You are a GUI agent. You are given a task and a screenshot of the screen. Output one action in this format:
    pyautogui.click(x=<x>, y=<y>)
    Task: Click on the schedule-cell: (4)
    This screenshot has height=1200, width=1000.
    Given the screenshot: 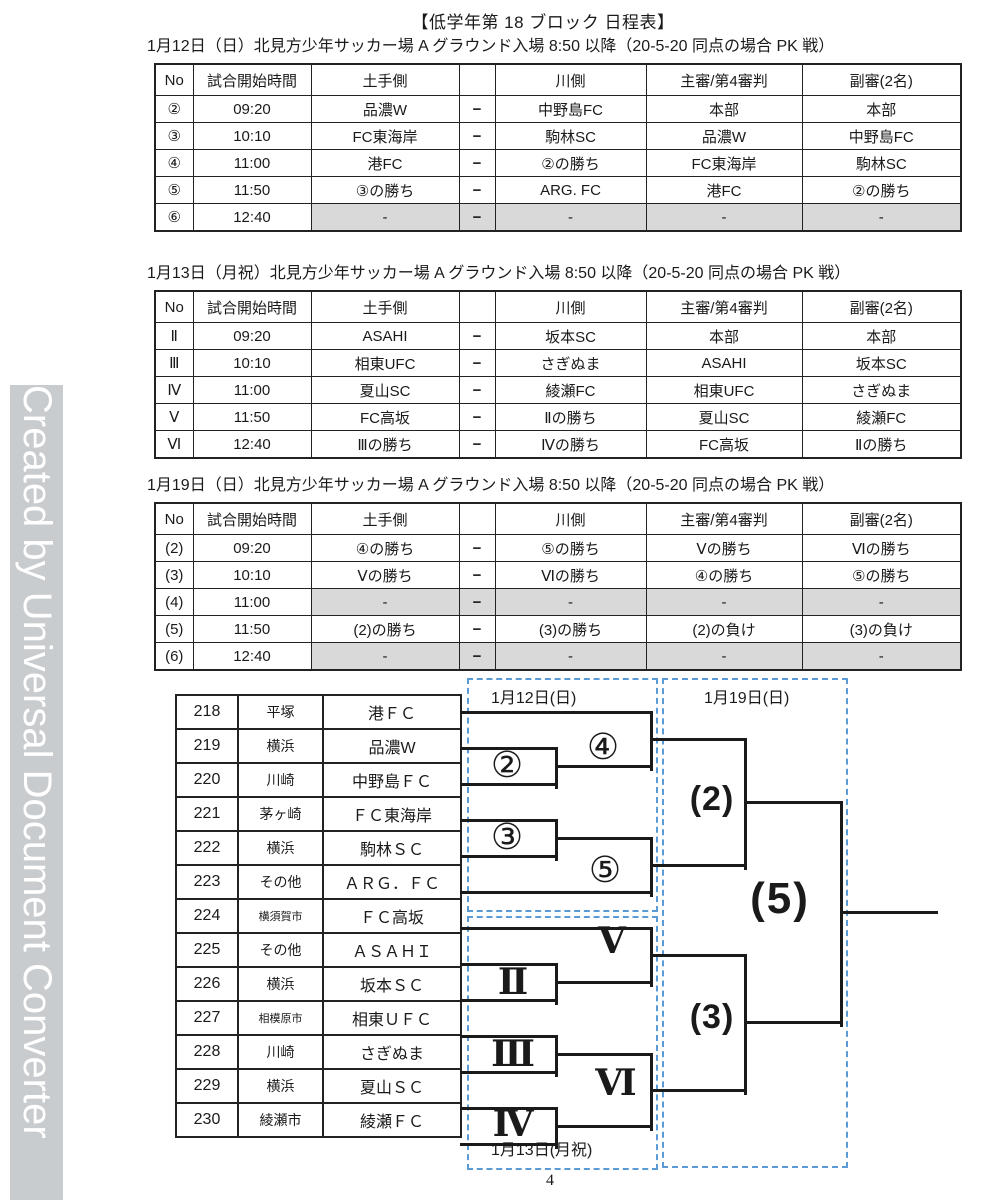 What is the action you would take?
    pyautogui.click(x=174, y=602)
    